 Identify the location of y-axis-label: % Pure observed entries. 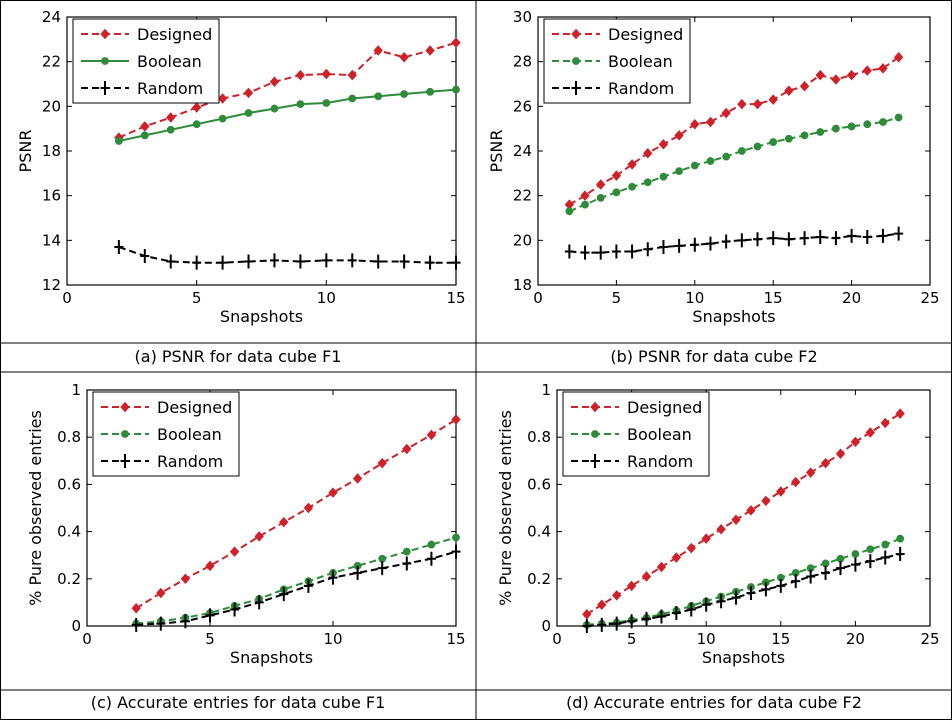
(35, 508).